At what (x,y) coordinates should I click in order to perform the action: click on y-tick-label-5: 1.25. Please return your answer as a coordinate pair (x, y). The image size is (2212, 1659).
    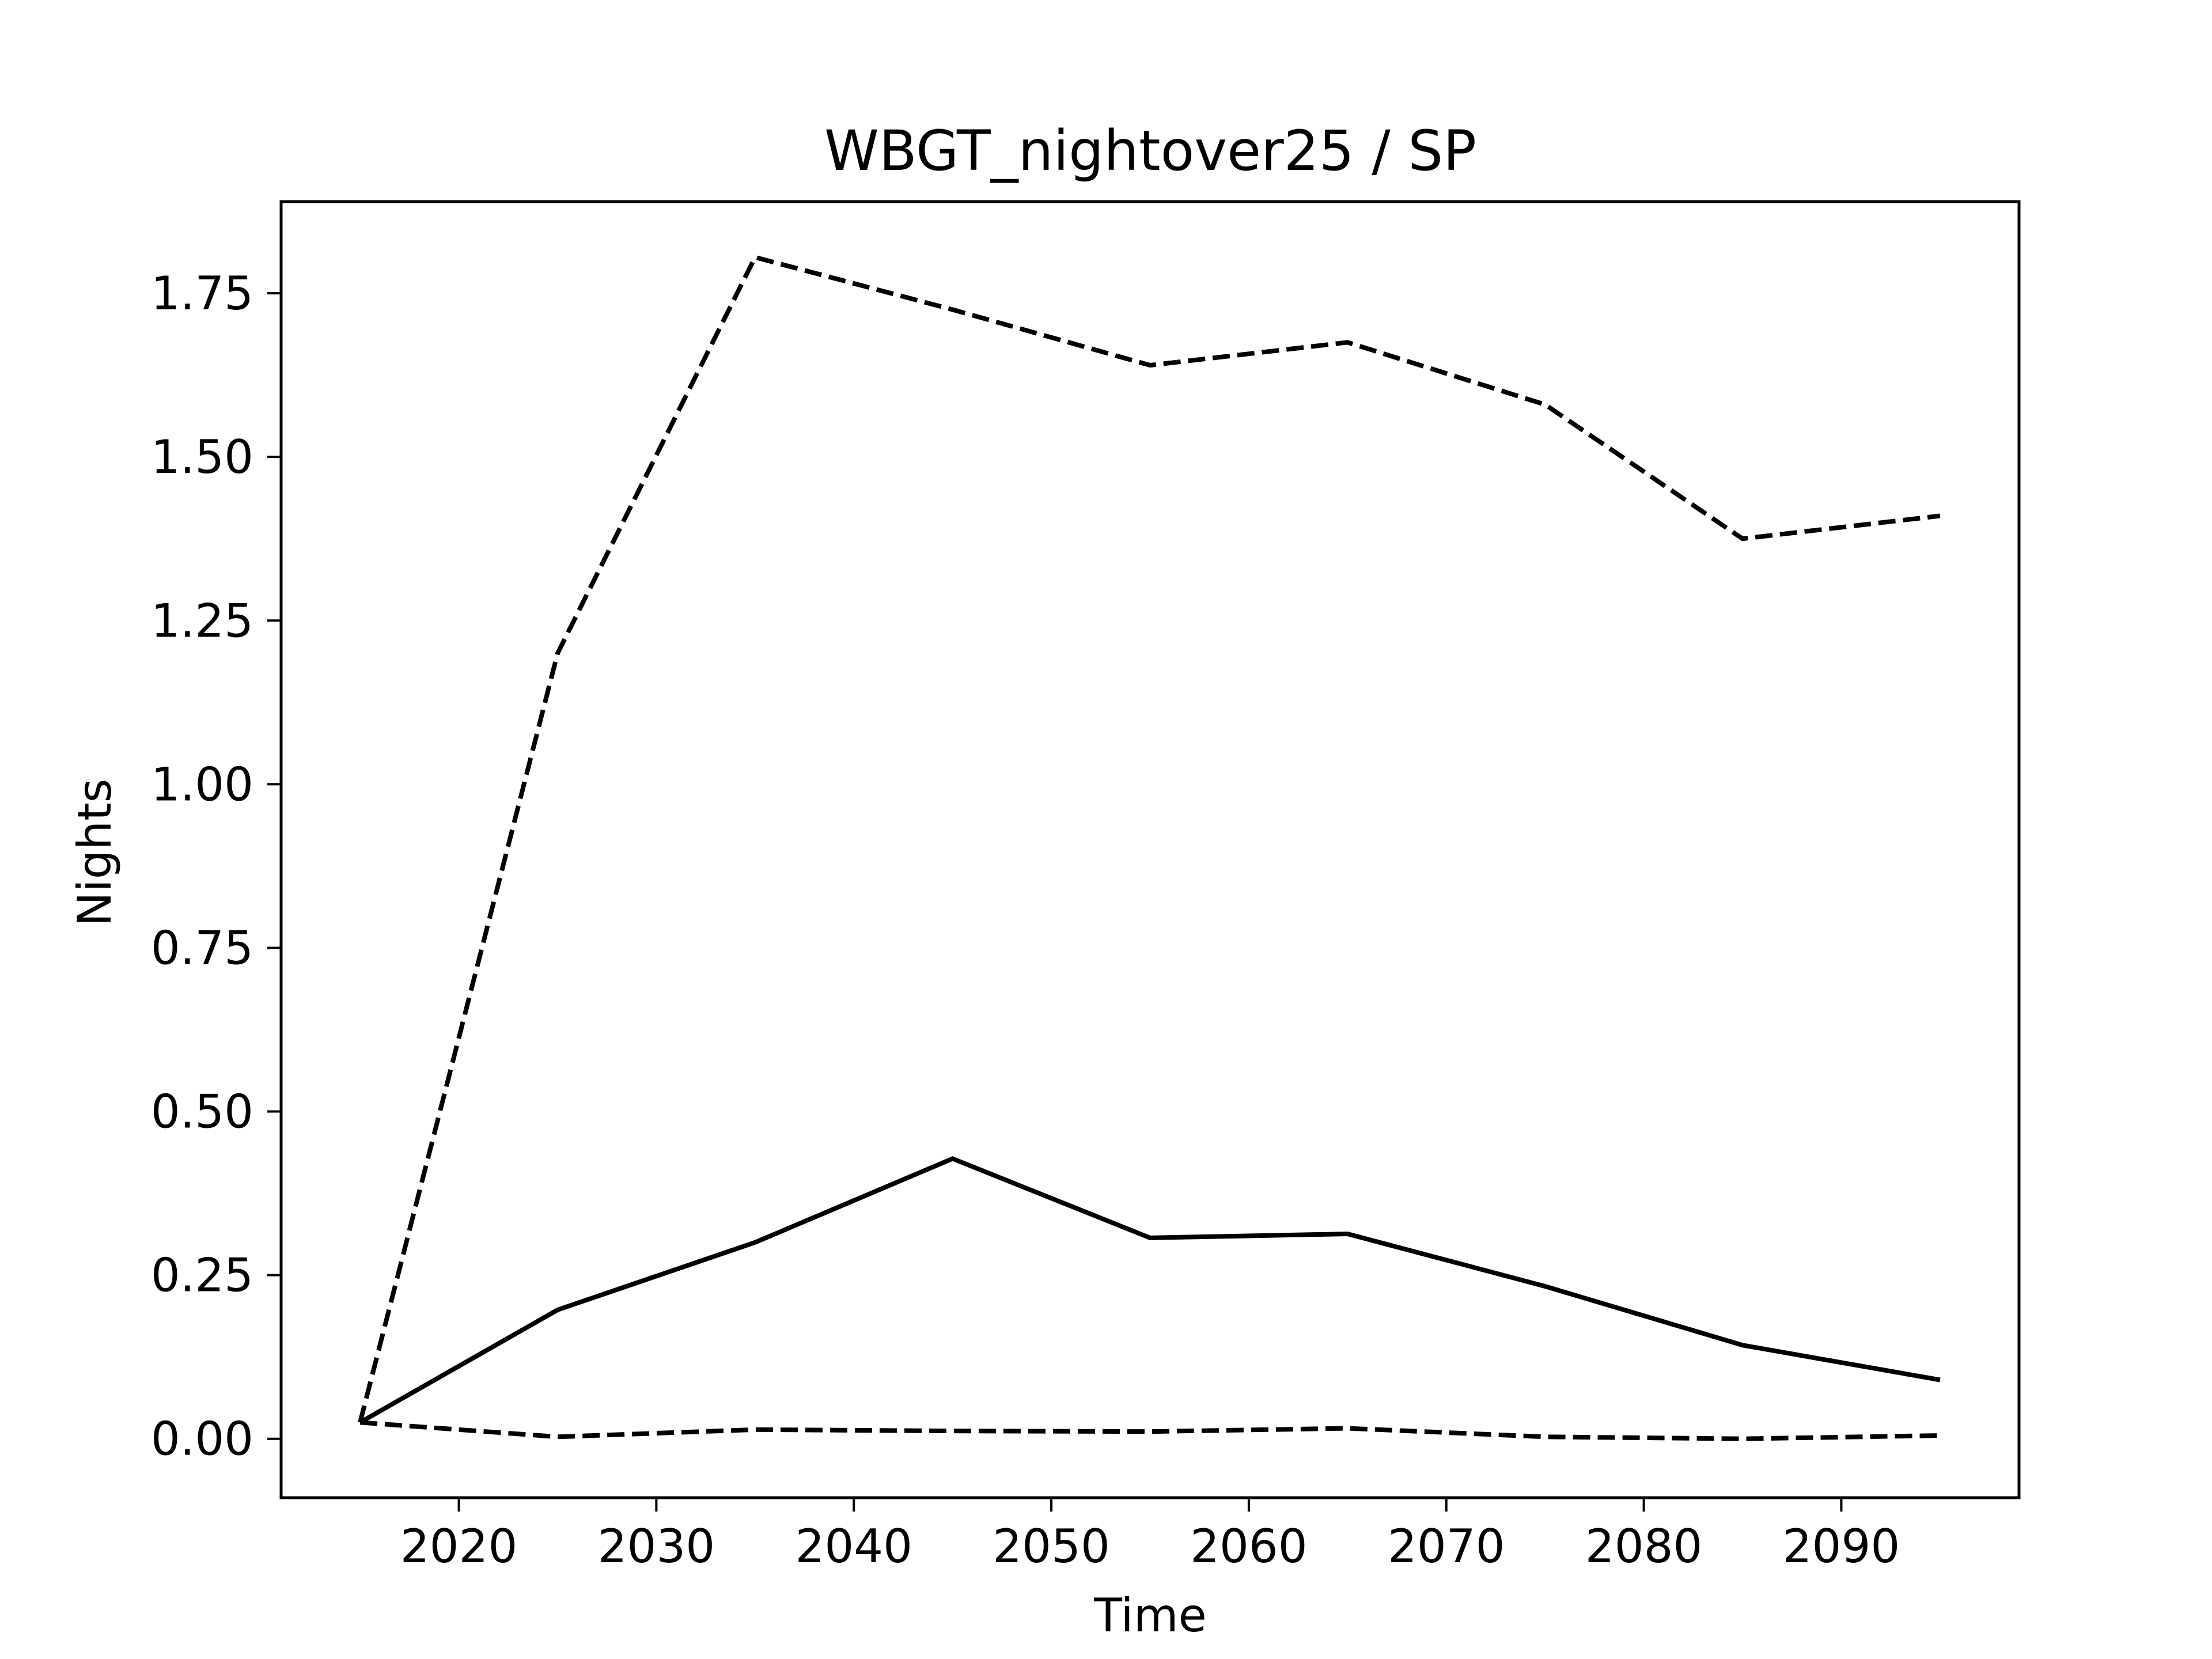
    Looking at the image, I should click on (202, 620).